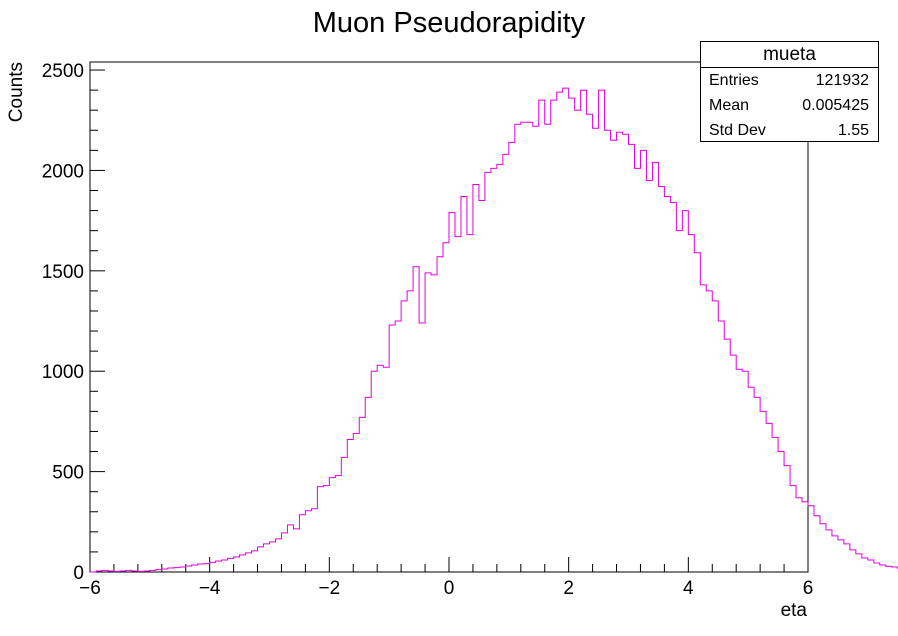 The height and width of the screenshot is (636, 898). Describe the element at coordinates (568, 588) in the screenshot. I see `x-tick-label: 2` at that location.